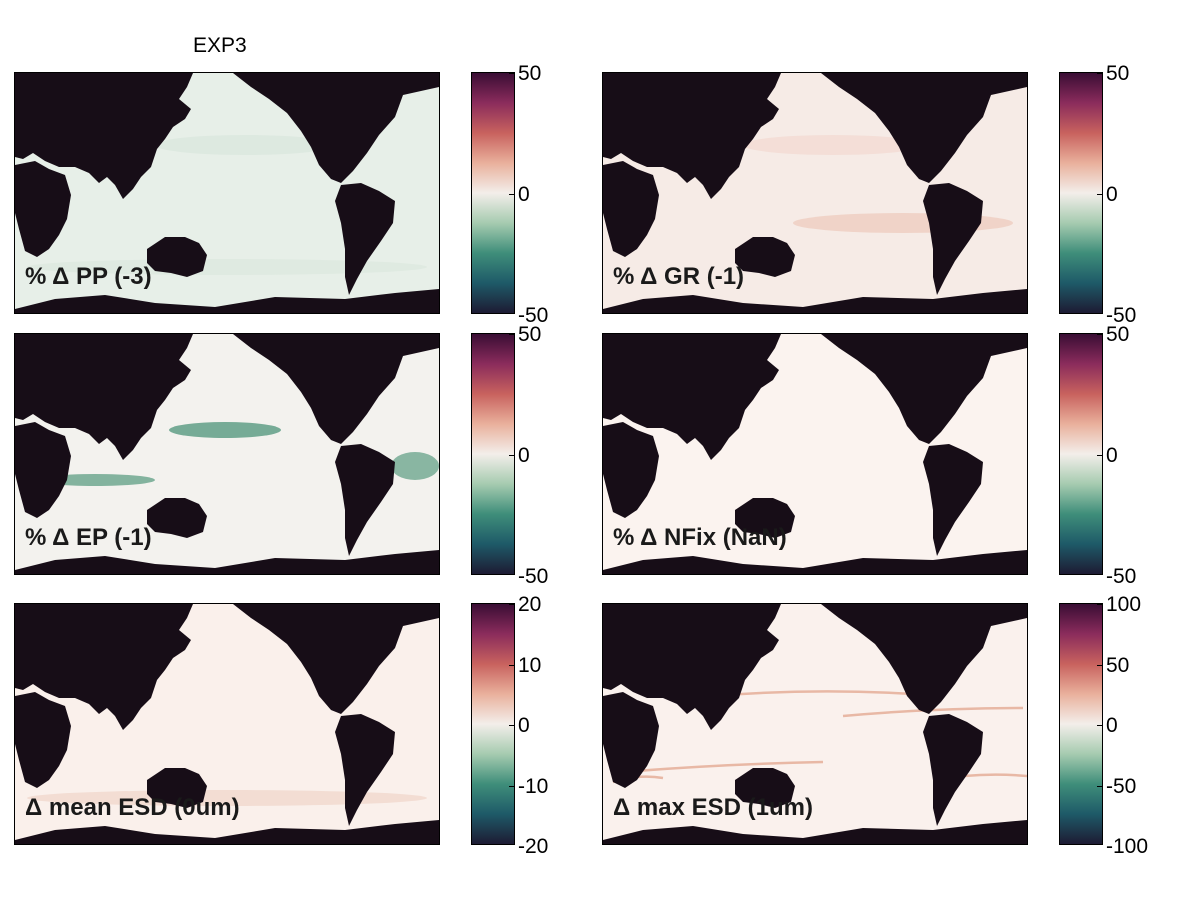 This screenshot has height=900, width=1200. I want to click on colorbar-ep: 50 0 -50, so click(509, 455).